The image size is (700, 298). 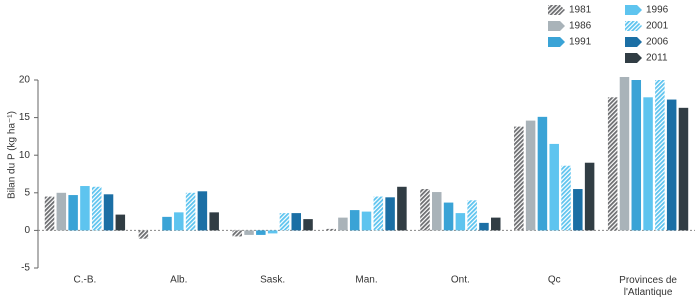 What do you see at coordinates (580, 10) in the screenshot?
I see `legend-label: 1981` at bounding box center [580, 10].